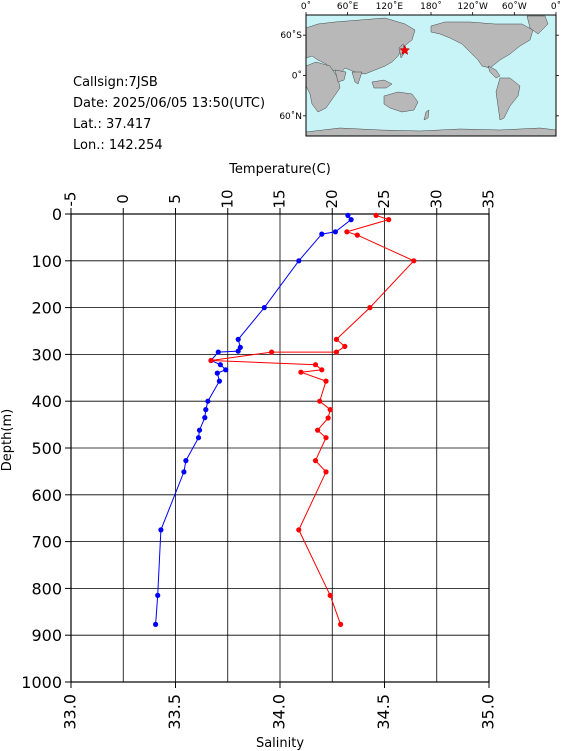  Describe the element at coordinates (70, 712) in the screenshot. I see `salinity-tick-label: 33.0` at that location.